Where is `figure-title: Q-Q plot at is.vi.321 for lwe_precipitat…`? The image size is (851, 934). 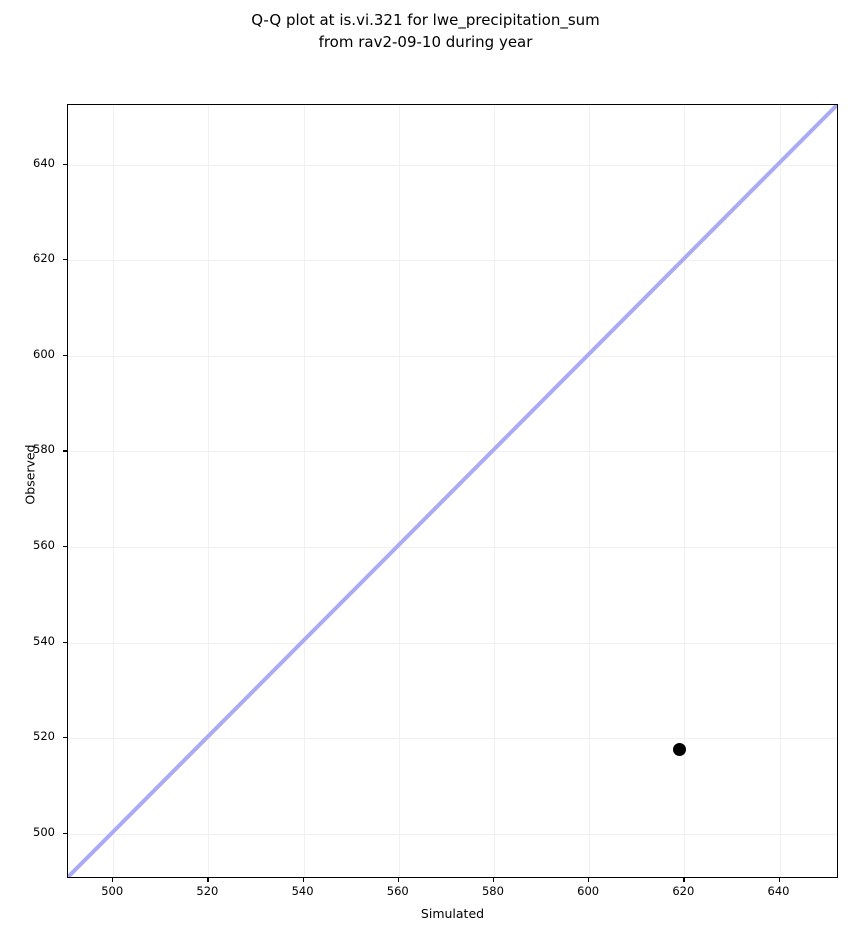
figure-title: Q-Q plot at is.vi.321 for lwe_precipitat… is located at coordinates (425, 31).